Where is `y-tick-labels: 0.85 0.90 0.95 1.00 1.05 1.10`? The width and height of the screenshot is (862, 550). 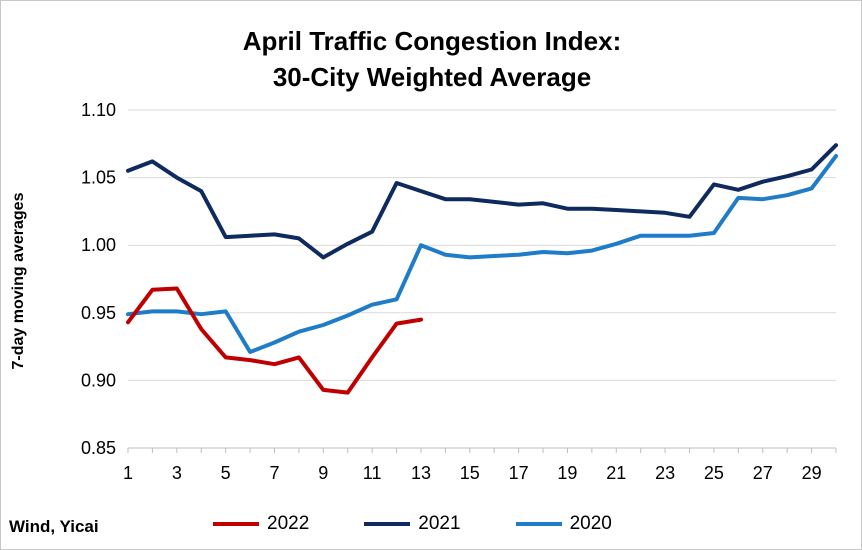
y-tick-labels: 0.85 0.90 0.95 1.00 1.05 1.10 is located at coordinates (98, 279).